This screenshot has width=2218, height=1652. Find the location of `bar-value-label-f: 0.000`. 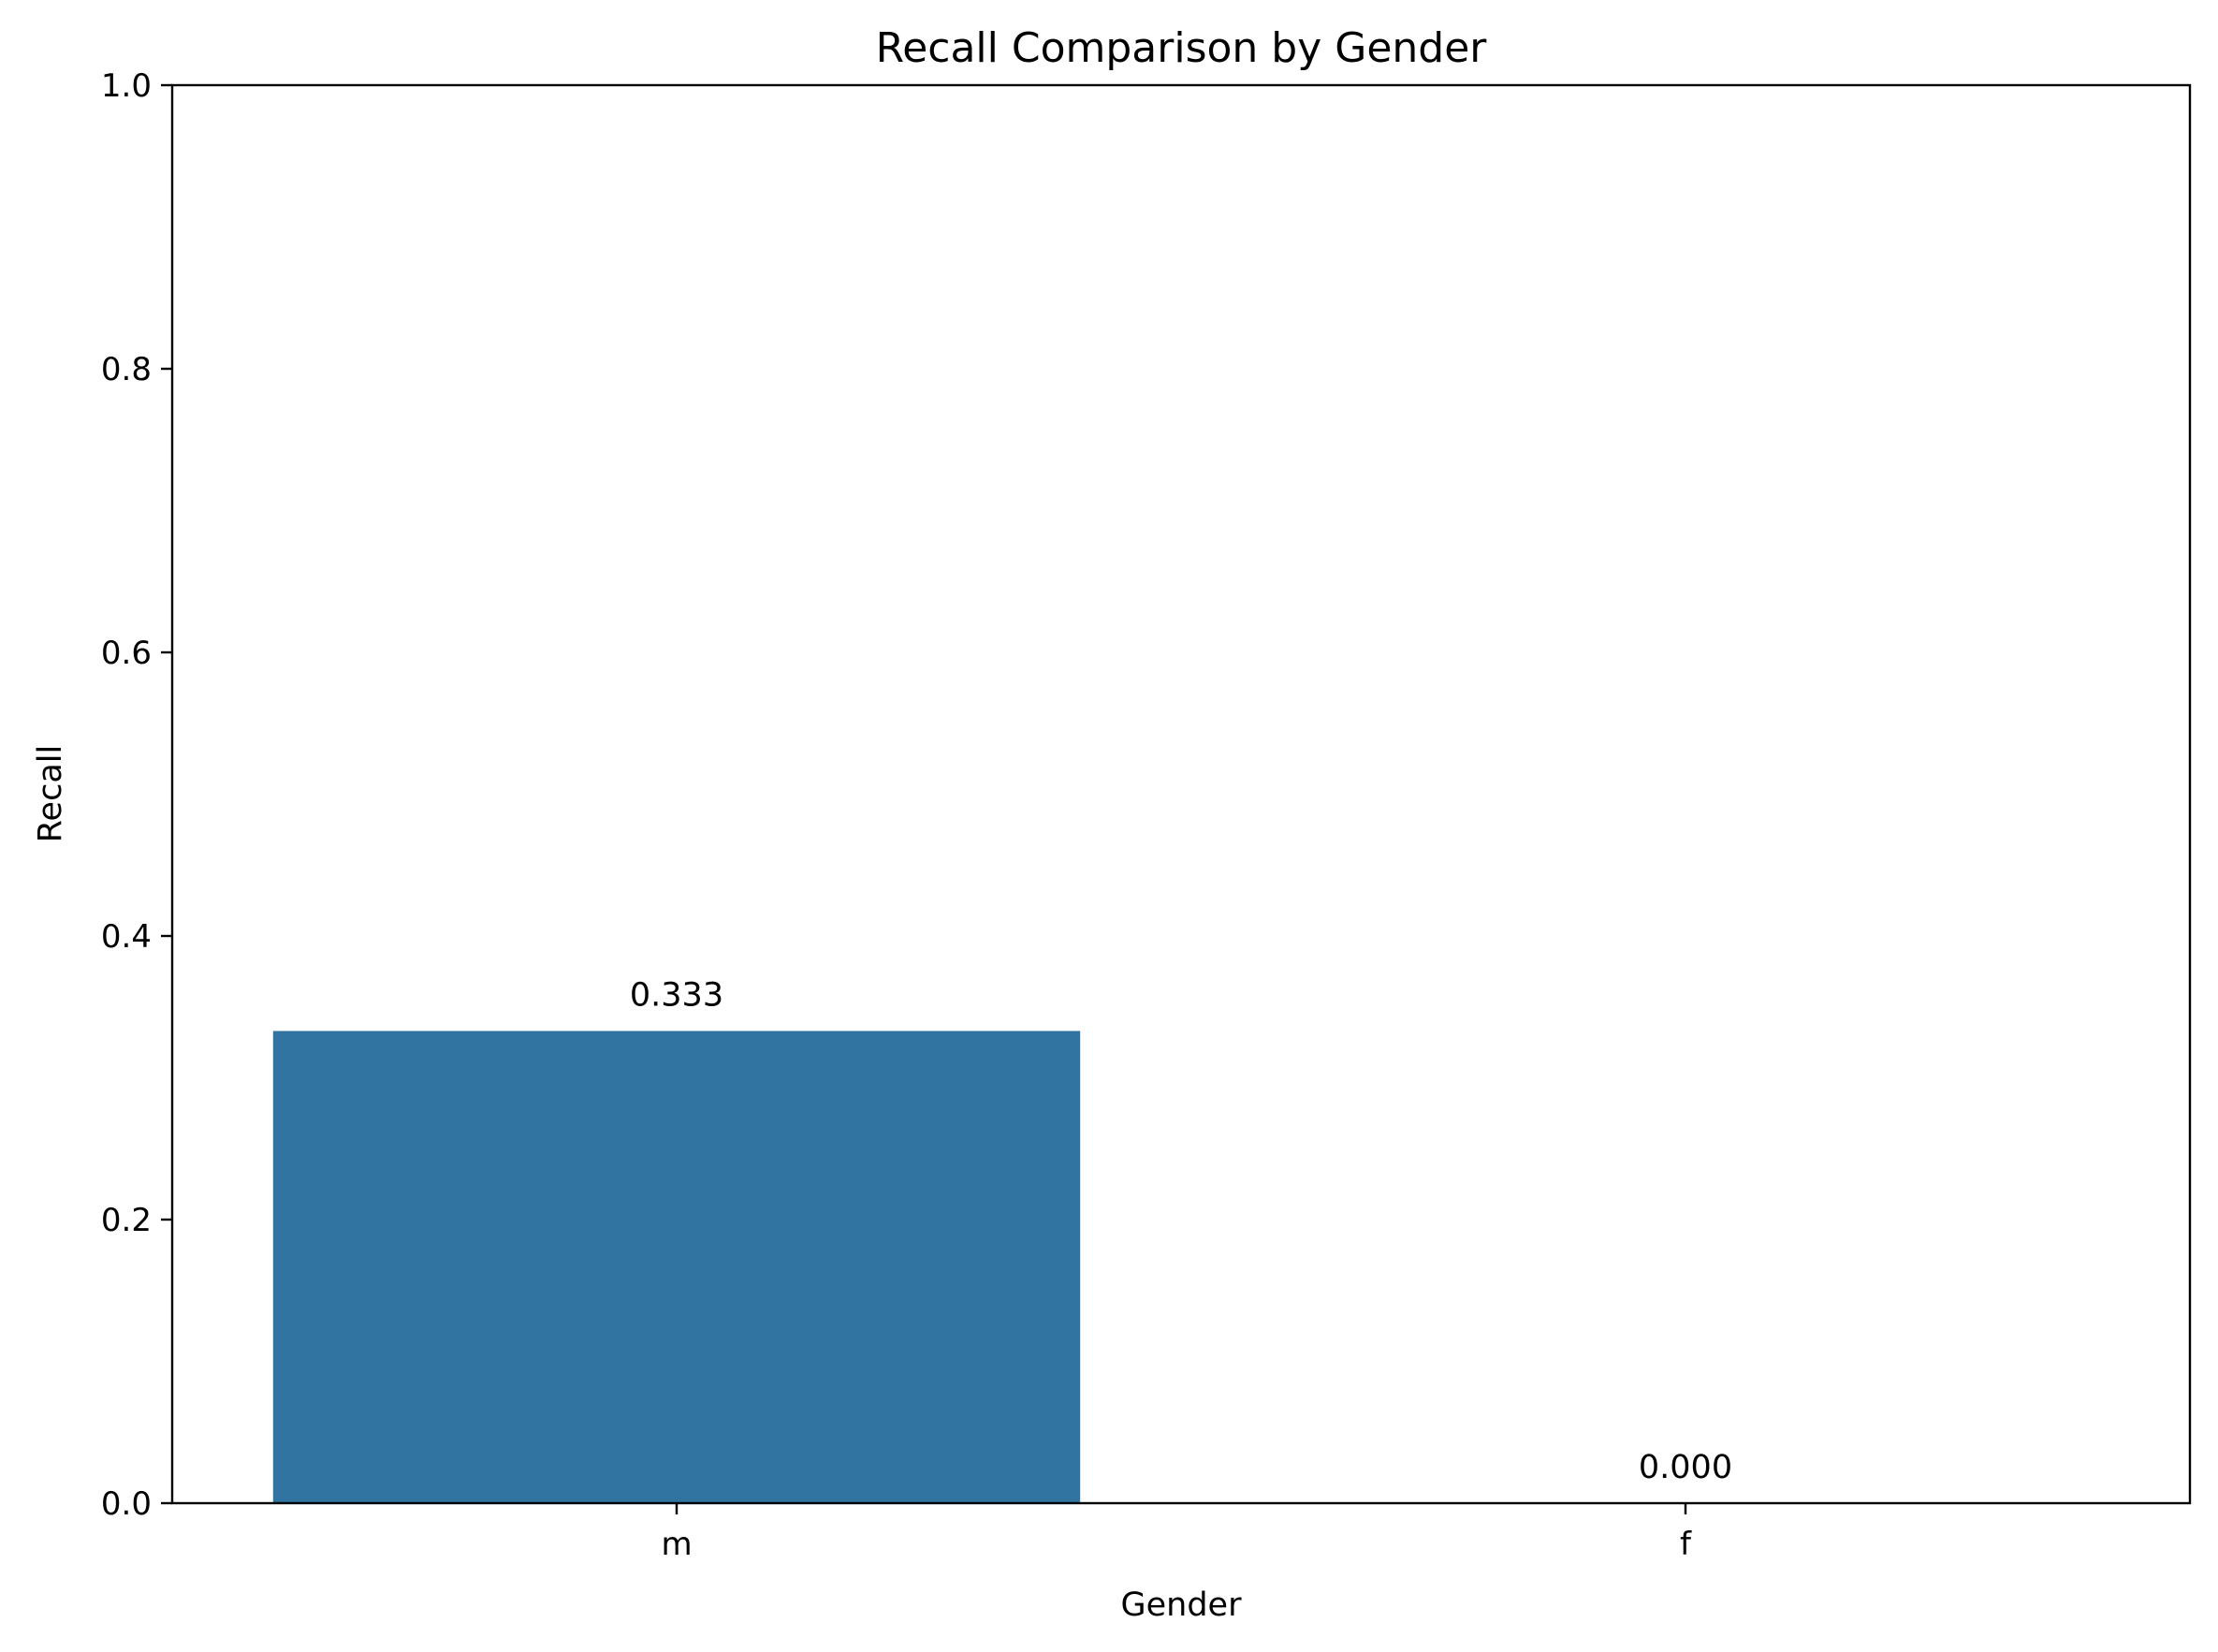

bar-value-label-f: 0.000 is located at coordinates (1686, 1467).